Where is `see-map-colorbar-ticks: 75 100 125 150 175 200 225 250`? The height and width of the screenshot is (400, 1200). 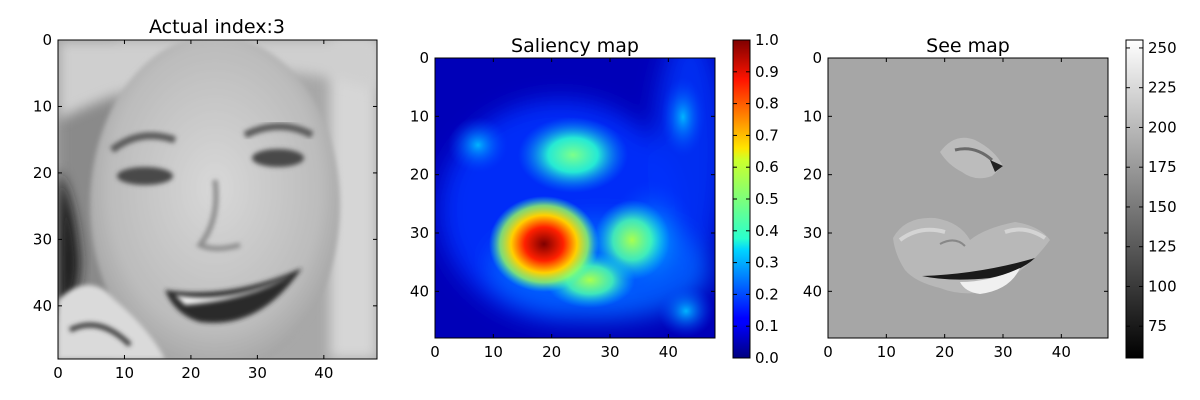 see-map-colorbar-ticks: 75 100 125 150 175 200 225 250 is located at coordinates (1151, 187).